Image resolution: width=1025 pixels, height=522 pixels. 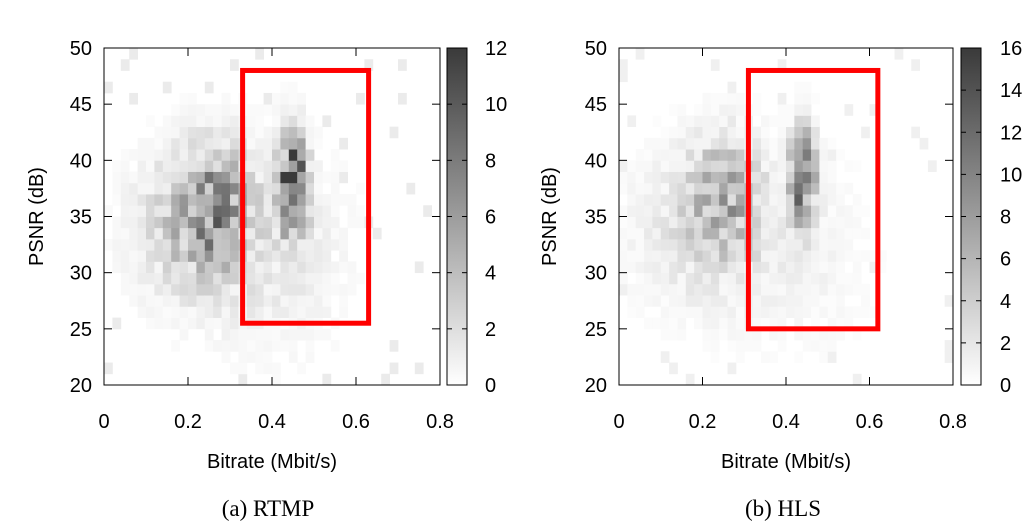 What do you see at coordinates (1005, 344) in the screenshot?
I see `colorbar-tick-label: 2` at bounding box center [1005, 344].